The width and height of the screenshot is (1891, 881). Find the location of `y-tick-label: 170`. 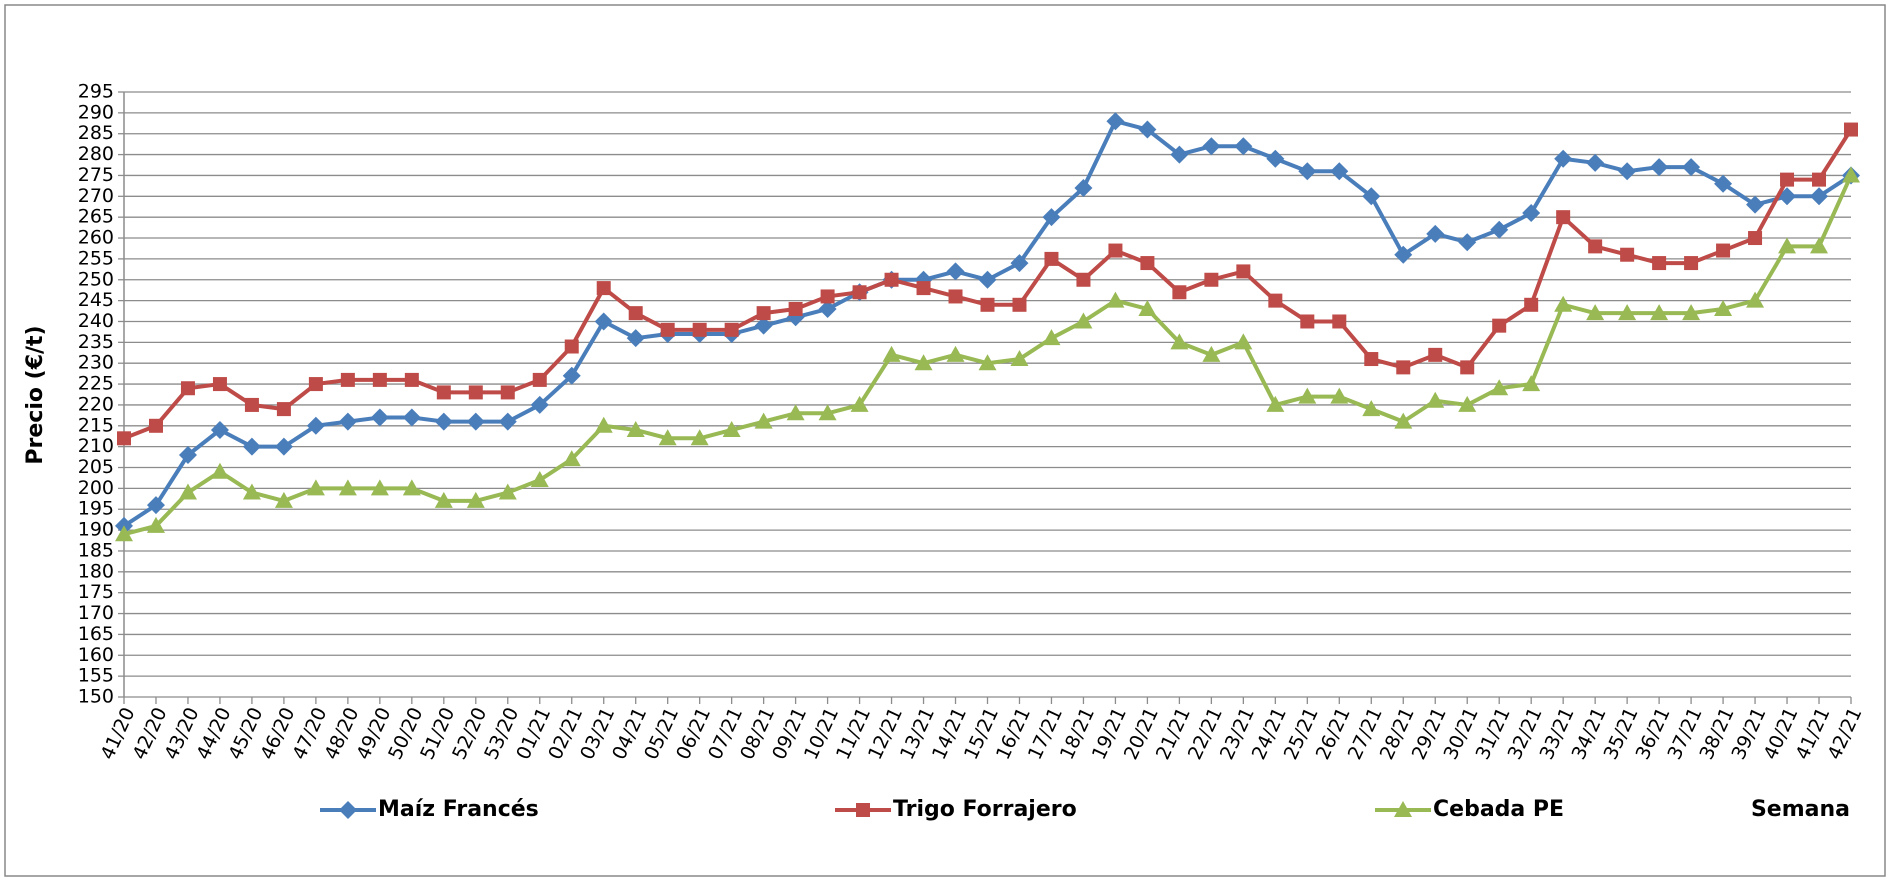

y-tick-label: 170 is located at coordinates (96, 613).